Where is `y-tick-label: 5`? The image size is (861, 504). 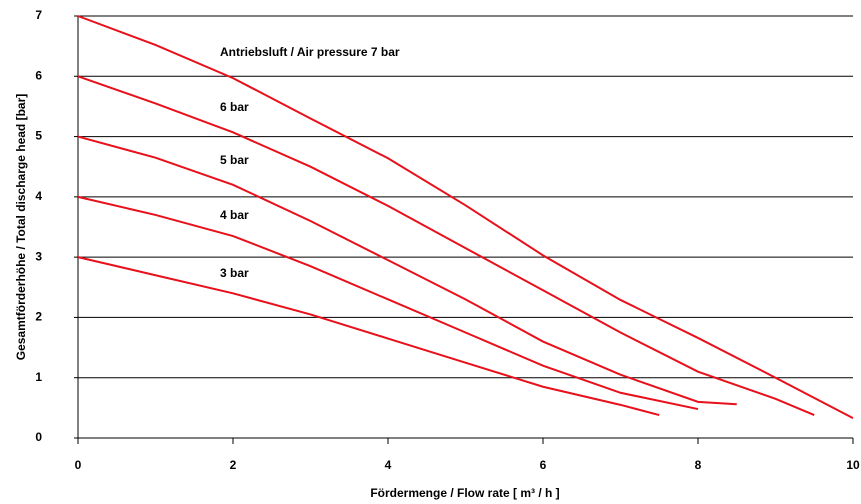 y-tick-label: 5 is located at coordinates (38, 136).